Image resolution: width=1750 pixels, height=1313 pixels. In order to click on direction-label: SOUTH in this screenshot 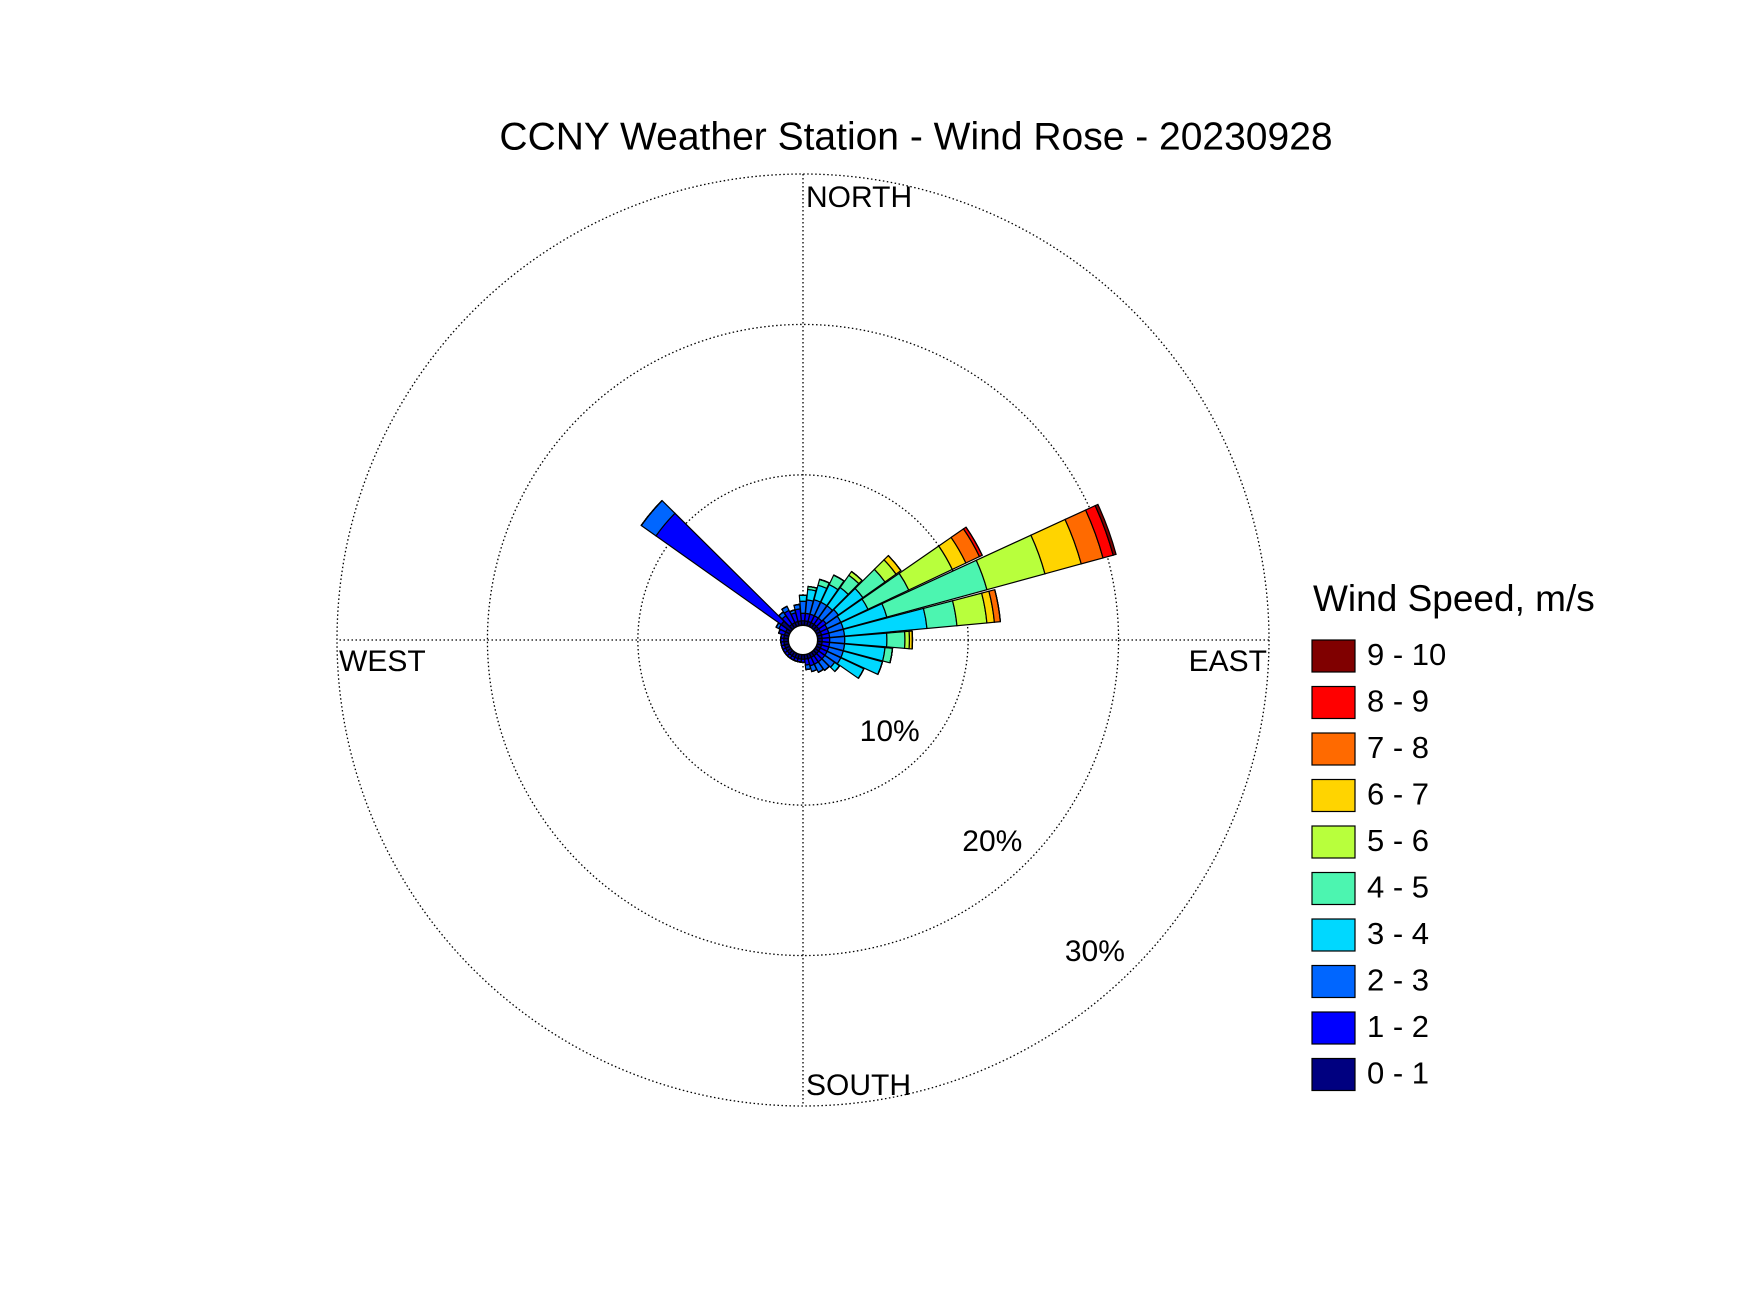, I will do `click(858, 1085)`.